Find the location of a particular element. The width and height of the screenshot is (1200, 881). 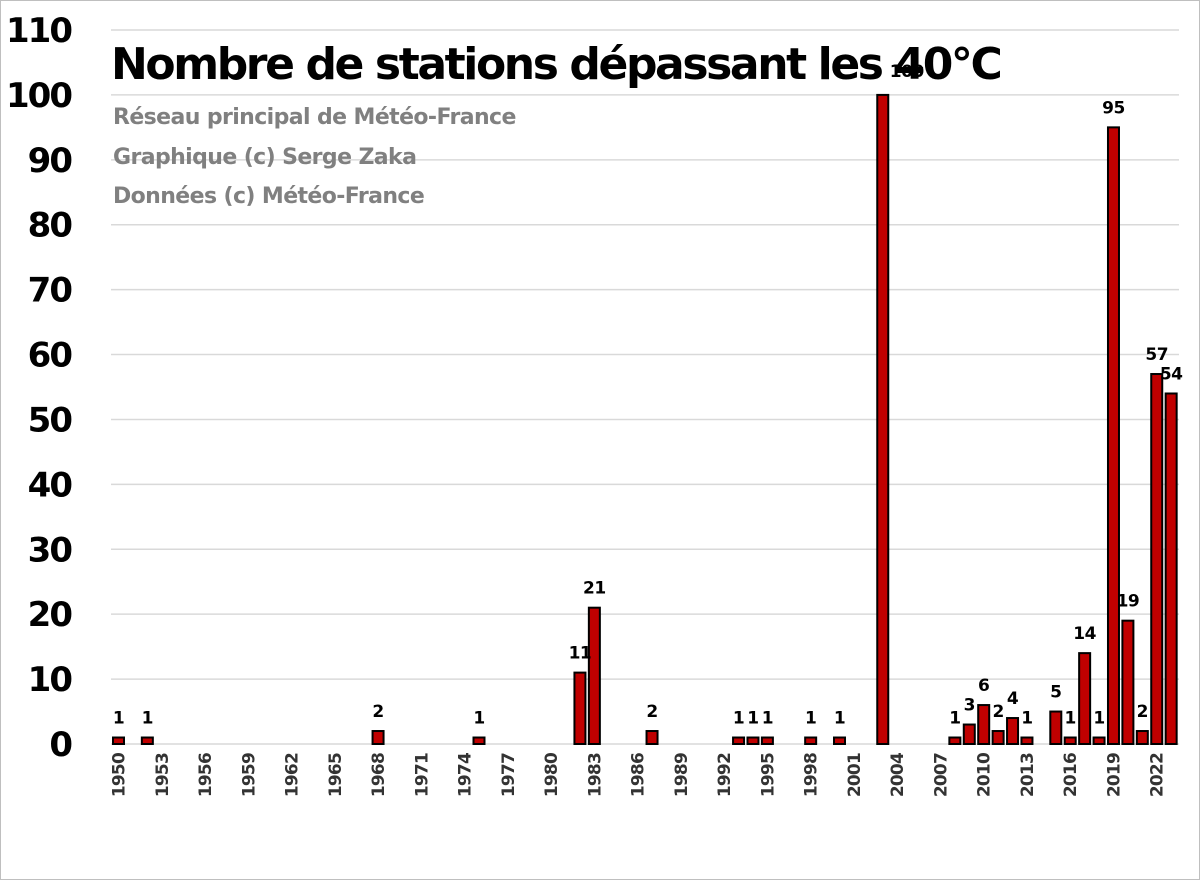

x-tick-label: 1962 is located at coordinates (293, 775).